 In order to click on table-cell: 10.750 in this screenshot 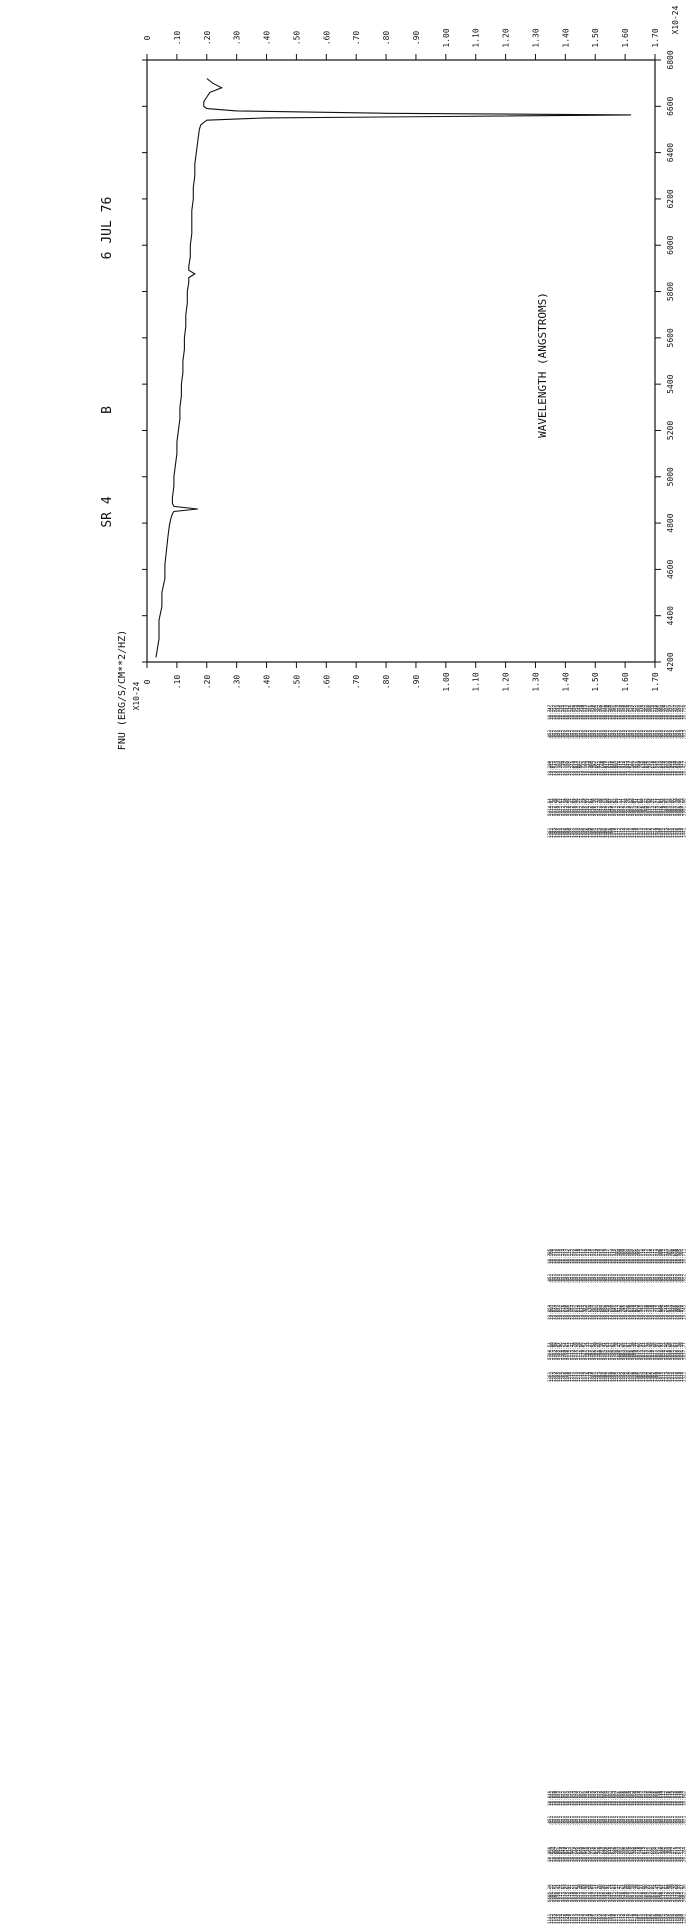, I will do `click(627, 712)`.